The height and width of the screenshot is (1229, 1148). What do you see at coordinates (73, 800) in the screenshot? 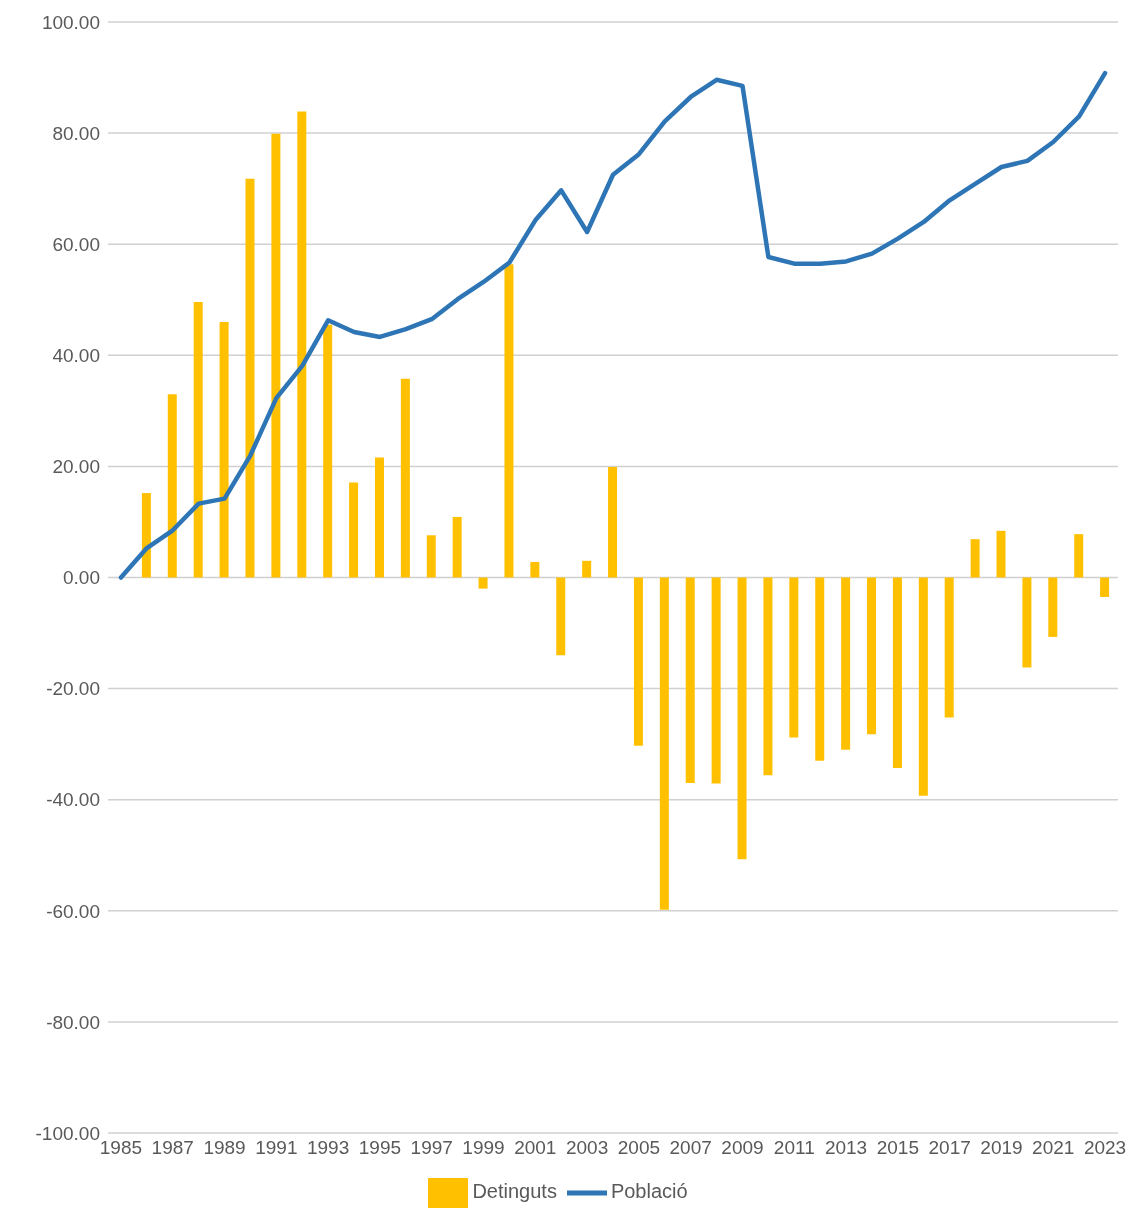
I see `y-tick-label: -40.00` at bounding box center [73, 800].